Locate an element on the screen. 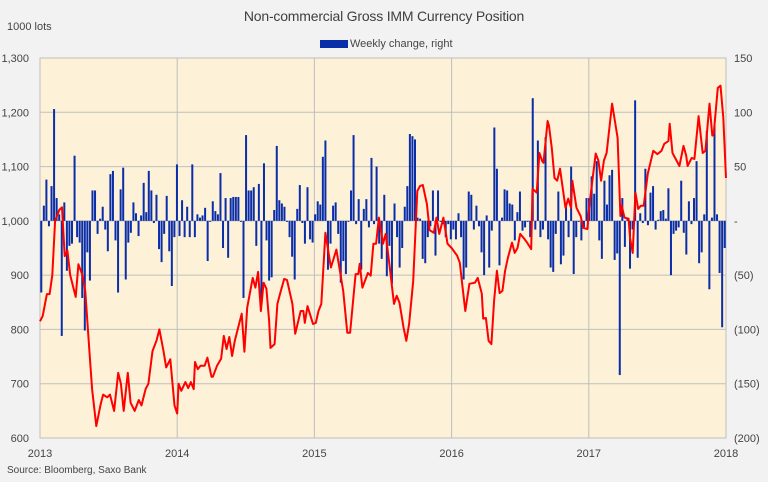 Image resolution: width=768 pixels, height=482 pixels. left-y-tick-label: 600 is located at coordinates (20, 439).